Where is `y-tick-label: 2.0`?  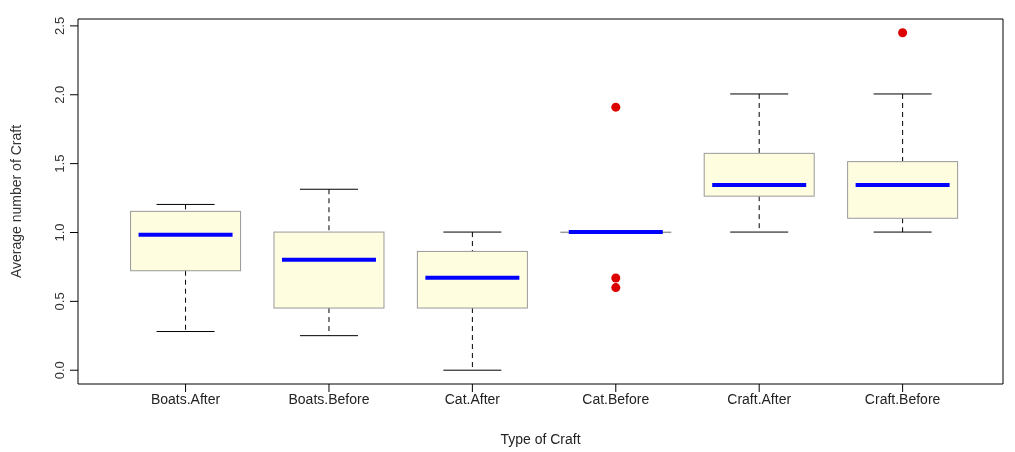 y-tick-label: 2.0 is located at coordinates (59, 94).